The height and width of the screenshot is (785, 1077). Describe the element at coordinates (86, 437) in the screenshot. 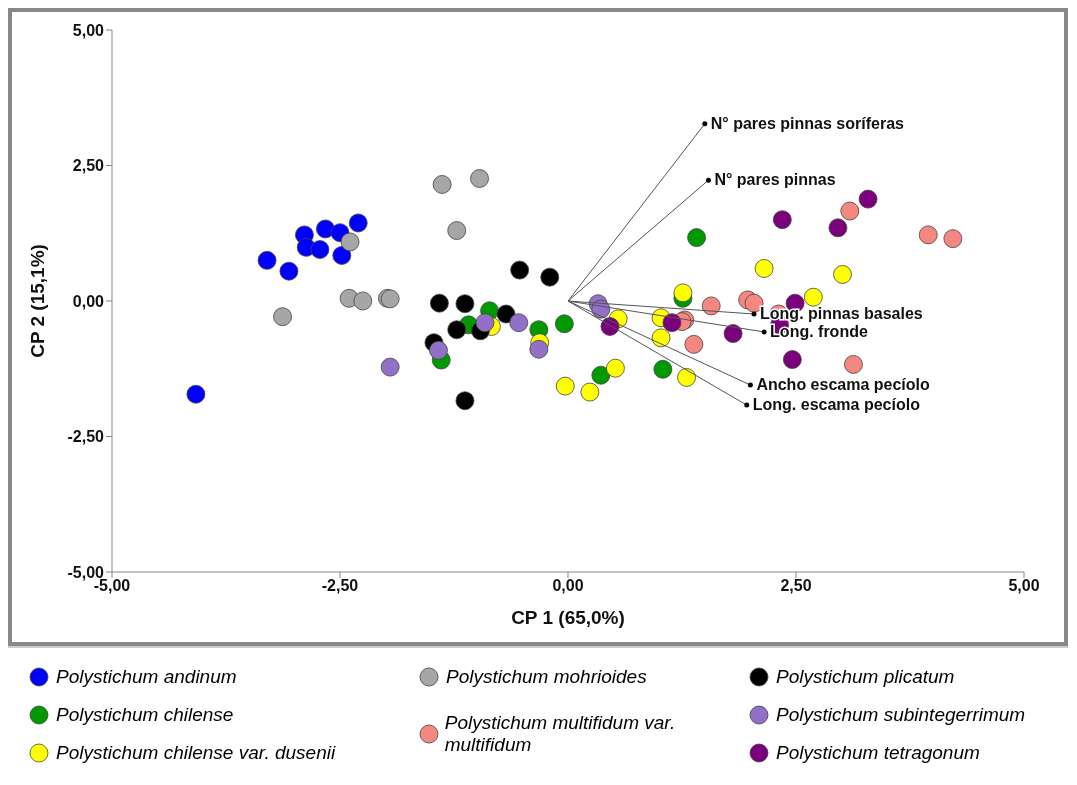

I see `y-tick-label: -2,50` at that location.